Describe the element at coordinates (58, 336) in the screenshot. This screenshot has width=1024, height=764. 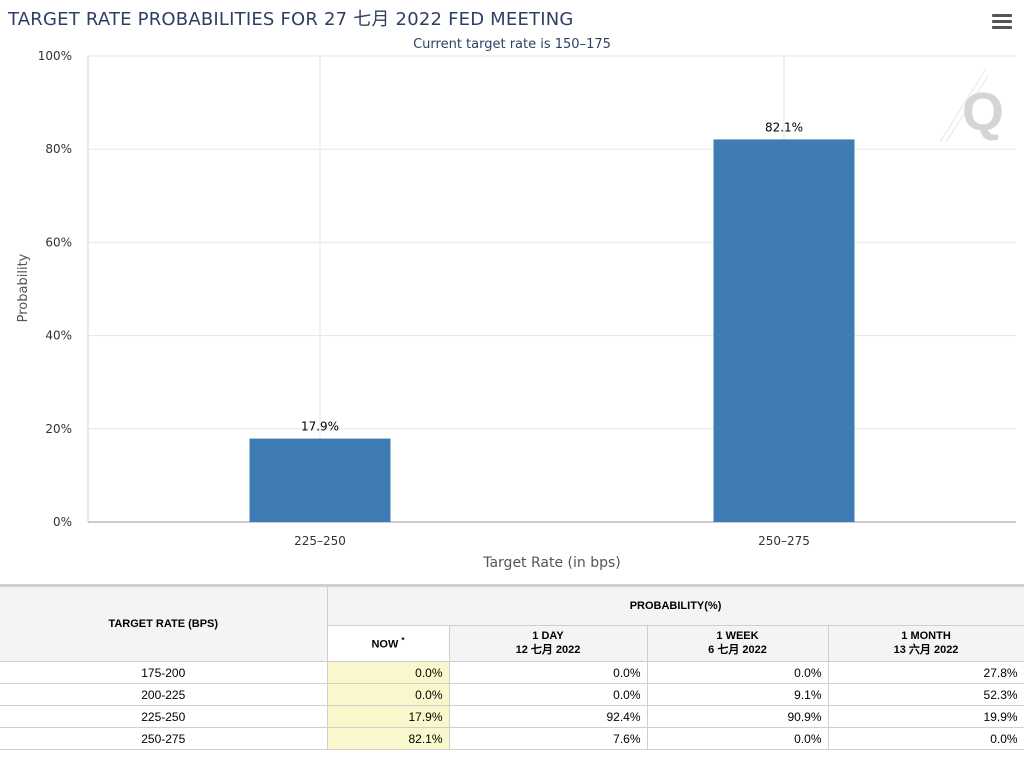
I see `y-tick-label: 40%` at that location.